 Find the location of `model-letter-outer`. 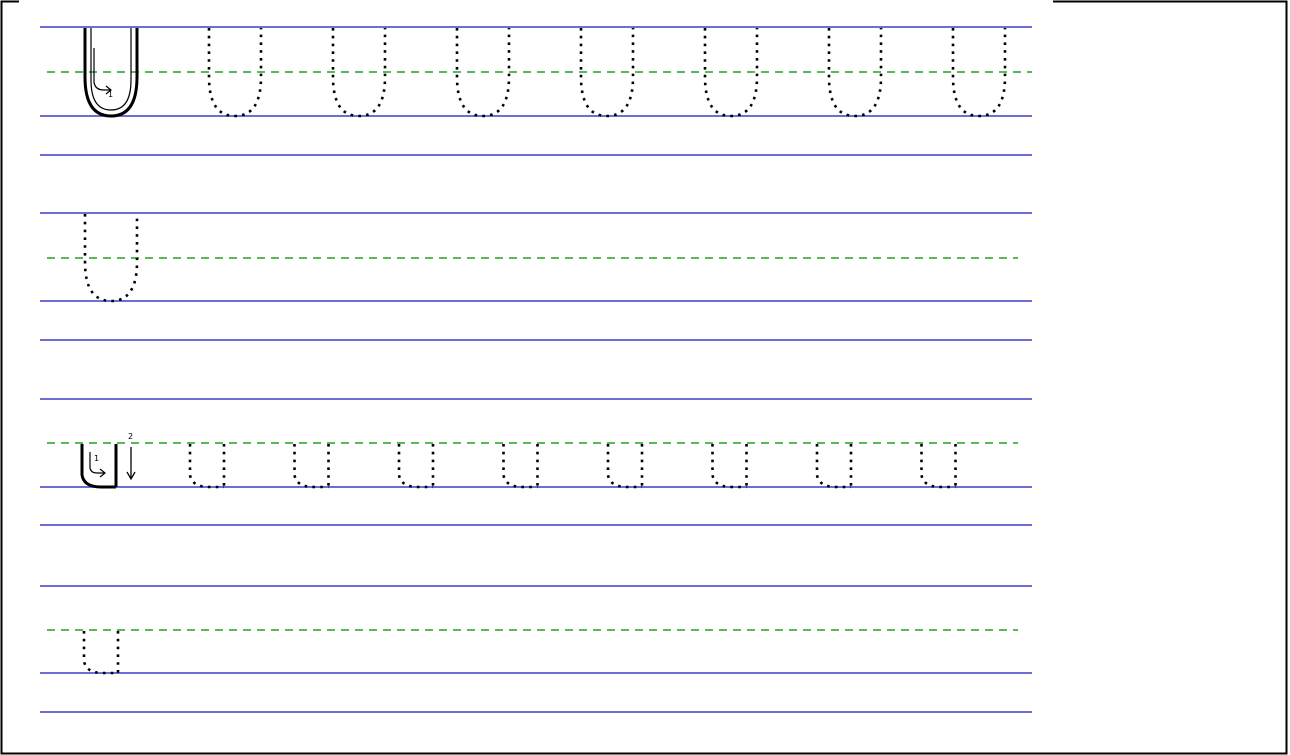

model-letter-outer is located at coordinates (111, 73).